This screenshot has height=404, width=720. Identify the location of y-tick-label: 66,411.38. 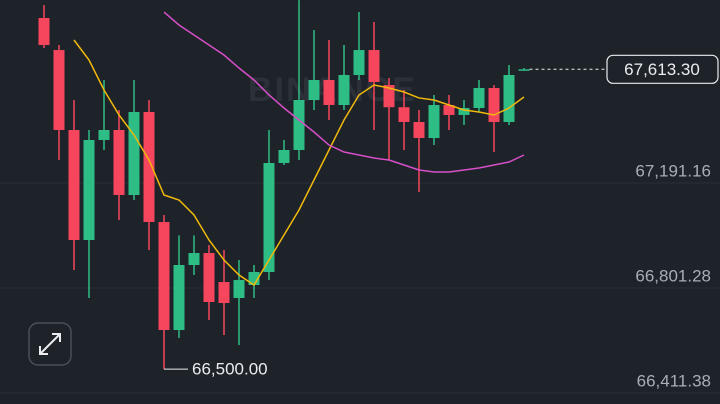
(674, 381).